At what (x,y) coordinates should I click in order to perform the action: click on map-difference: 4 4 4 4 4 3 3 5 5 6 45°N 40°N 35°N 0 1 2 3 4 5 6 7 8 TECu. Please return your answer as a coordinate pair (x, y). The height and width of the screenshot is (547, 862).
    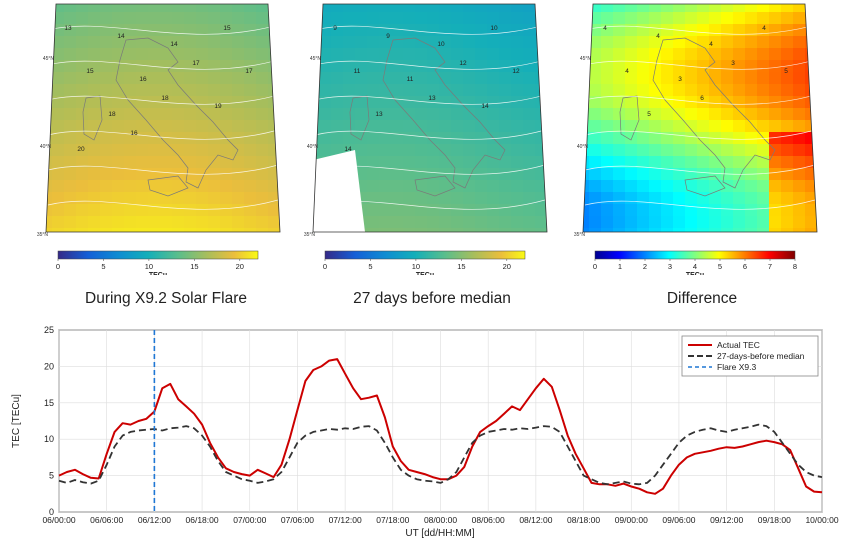
    Looking at the image, I should click on (696, 141).